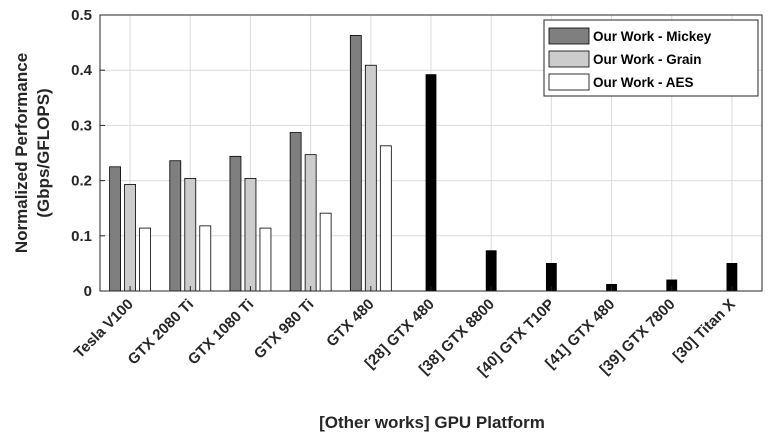 The image size is (772, 433). I want to click on x-tick-label: GTX 980 Ti, so click(284, 329).